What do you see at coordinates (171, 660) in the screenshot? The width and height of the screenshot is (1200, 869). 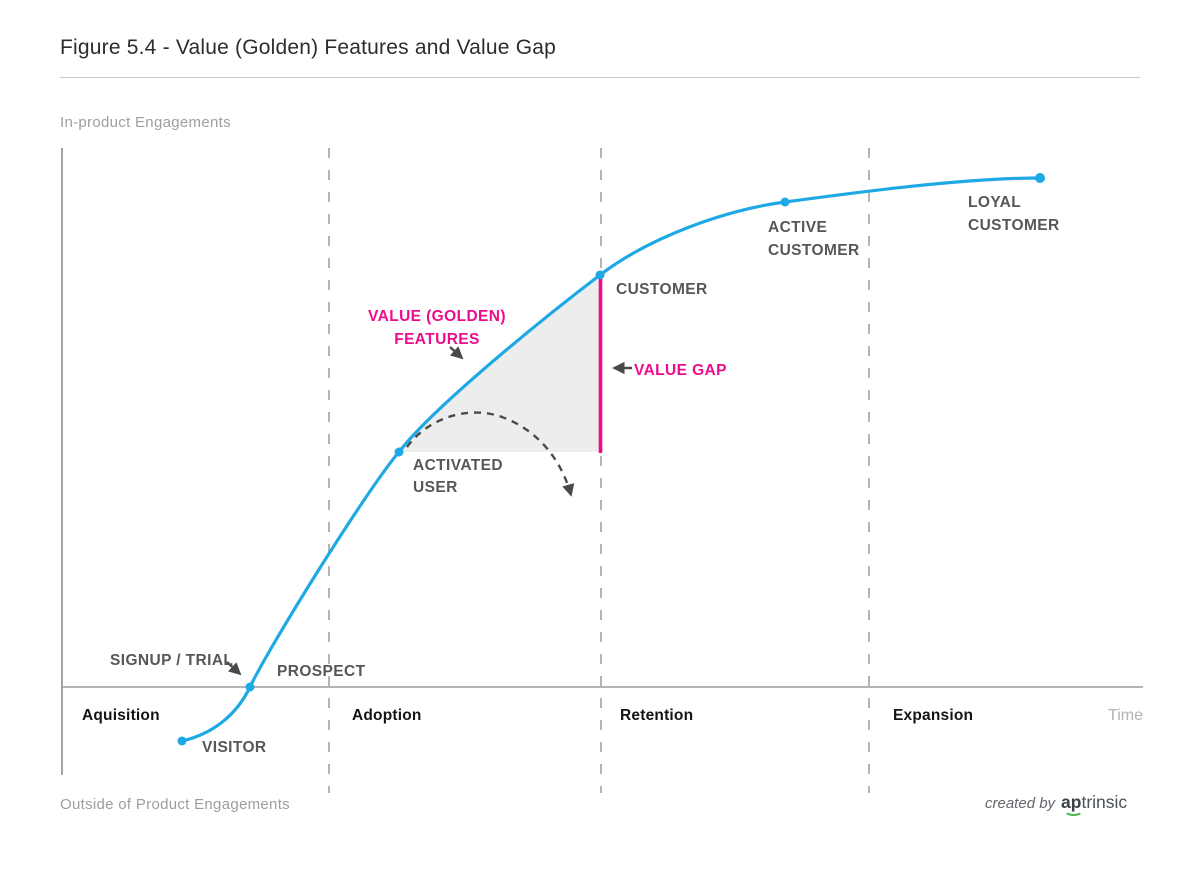 I see `signup-trial-label: SIGNUP / TRIAL` at bounding box center [171, 660].